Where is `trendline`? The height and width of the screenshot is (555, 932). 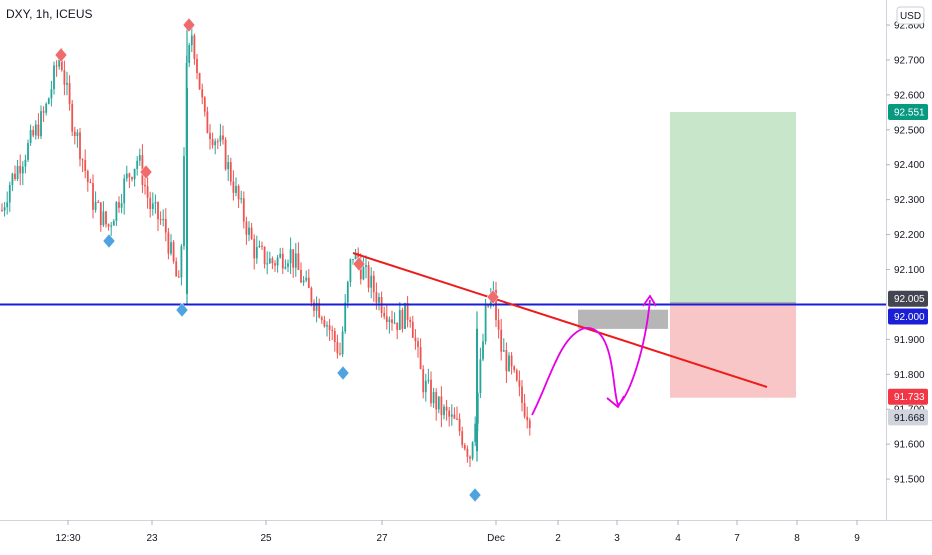
trendline is located at coordinates (560, 320).